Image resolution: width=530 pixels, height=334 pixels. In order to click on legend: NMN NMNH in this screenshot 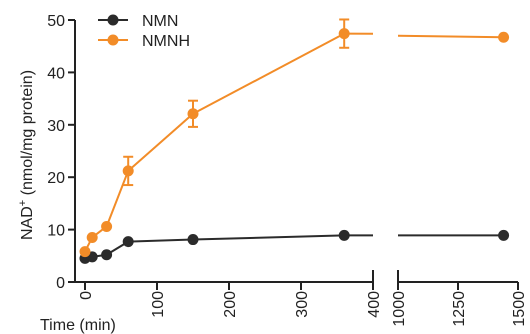, I will do `click(144, 31)`.